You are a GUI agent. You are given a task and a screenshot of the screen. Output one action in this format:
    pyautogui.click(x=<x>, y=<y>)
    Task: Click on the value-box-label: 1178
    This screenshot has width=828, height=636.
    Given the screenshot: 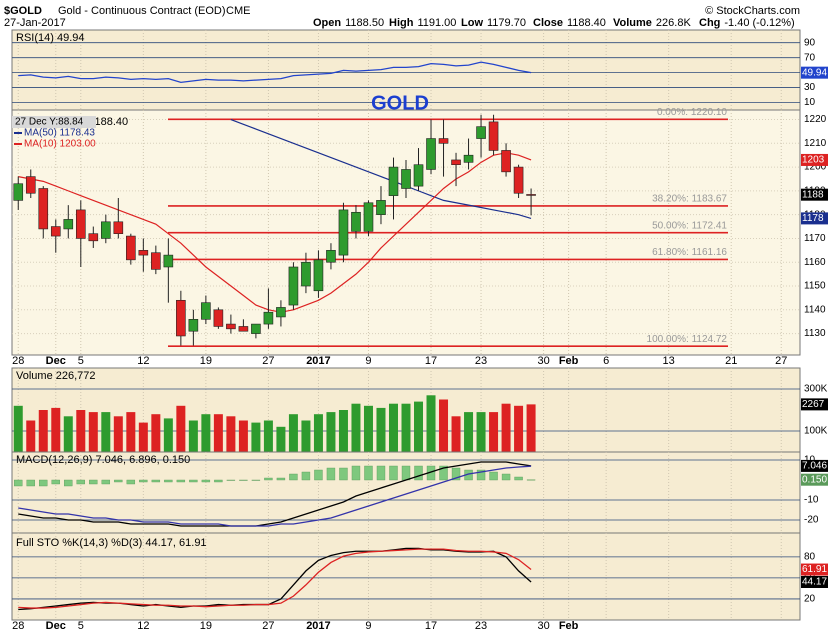 What is the action you would take?
    pyautogui.click(x=813, y=218)
    